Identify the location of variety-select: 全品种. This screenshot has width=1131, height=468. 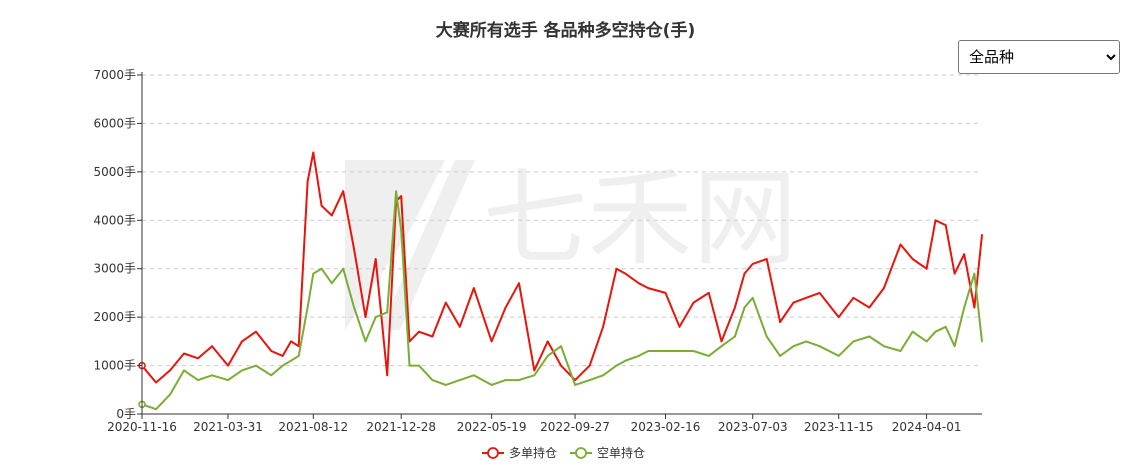
(1039, 57).